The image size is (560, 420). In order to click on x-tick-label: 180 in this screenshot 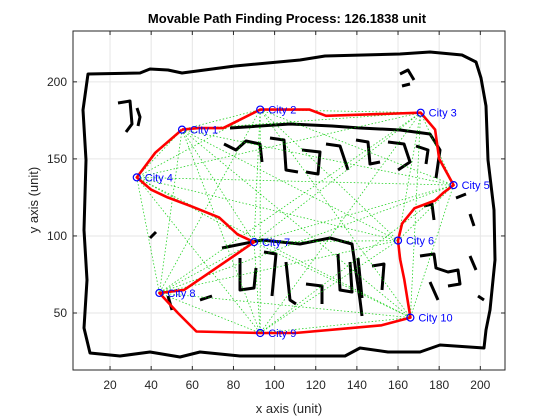, I will do `click(439, 385)`.